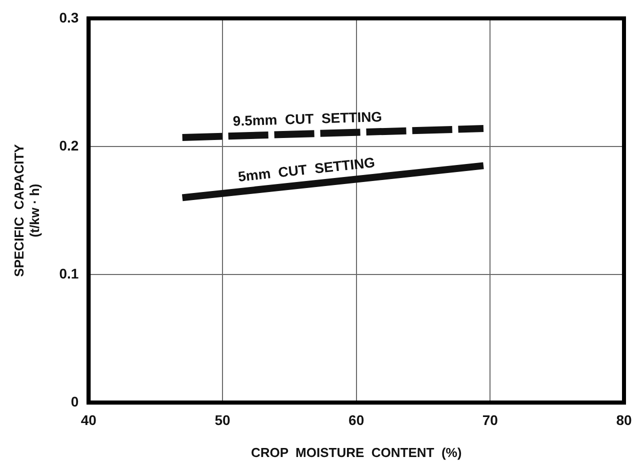  Describe the element at coordinates (69, 17) in the screenshot. I see `y-tick-label: 0.3` at that location.